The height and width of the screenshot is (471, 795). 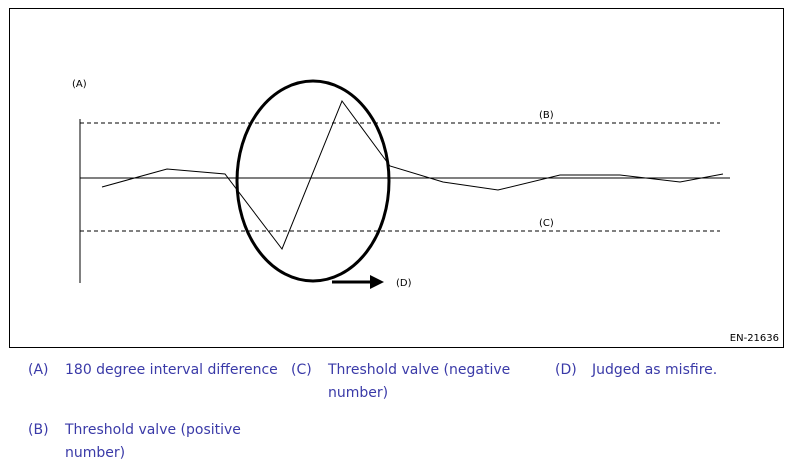 I want to click on label-a: (A), so click(x=79, y=84).